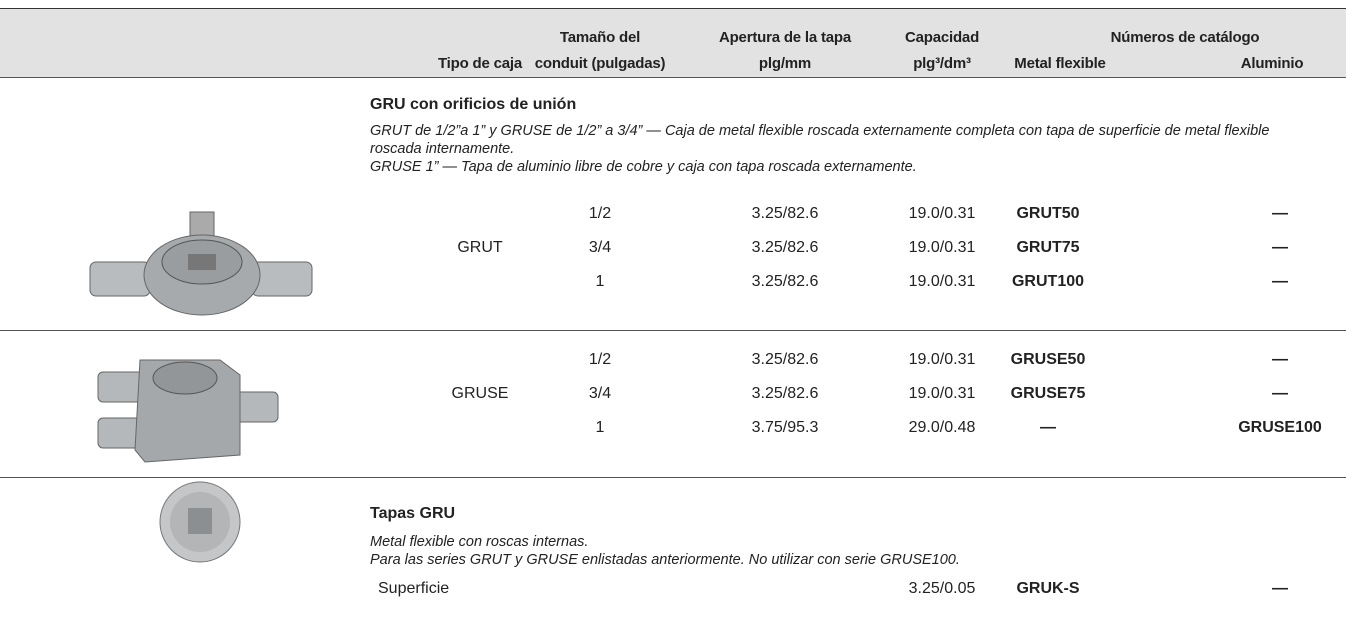 This screenshot has width=1346, height=619. Describe the element at coordinates (414, 588) in the screenshot. I see `row-type: Superficie` at that location.